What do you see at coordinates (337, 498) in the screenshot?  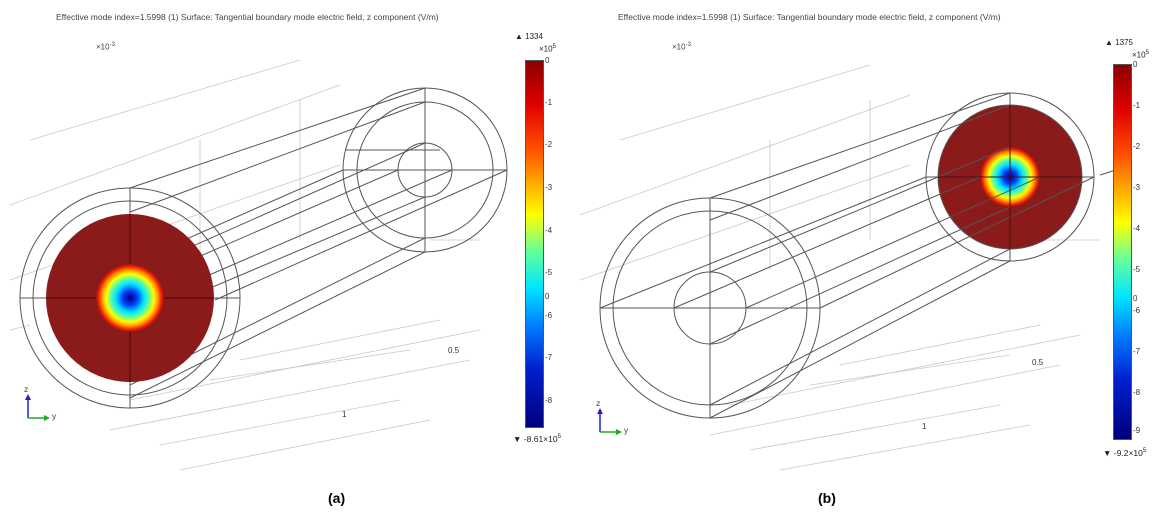 I see `caption-a: (a)` at bounding box center [337, 498].